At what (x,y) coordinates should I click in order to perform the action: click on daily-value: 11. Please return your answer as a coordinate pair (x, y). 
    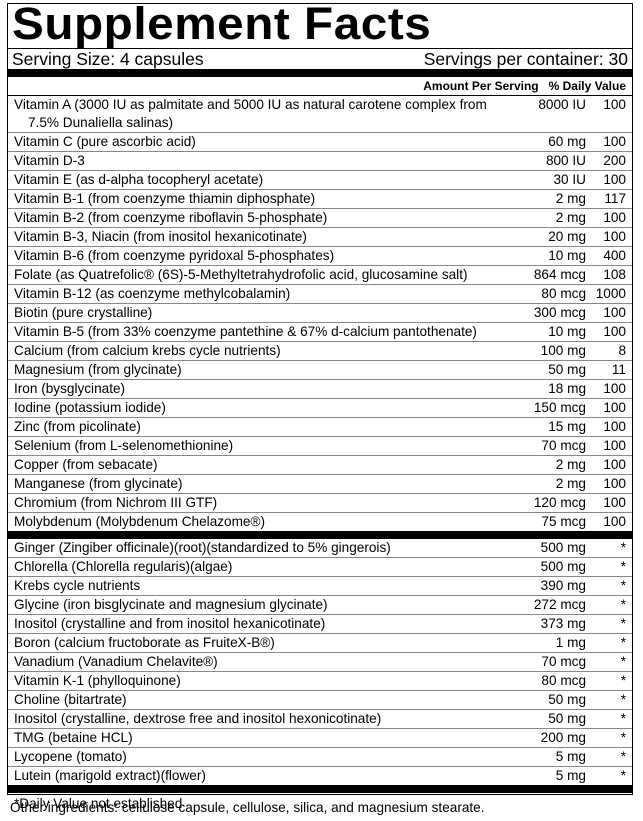
    Looking at the image, I should click on (618, 369).